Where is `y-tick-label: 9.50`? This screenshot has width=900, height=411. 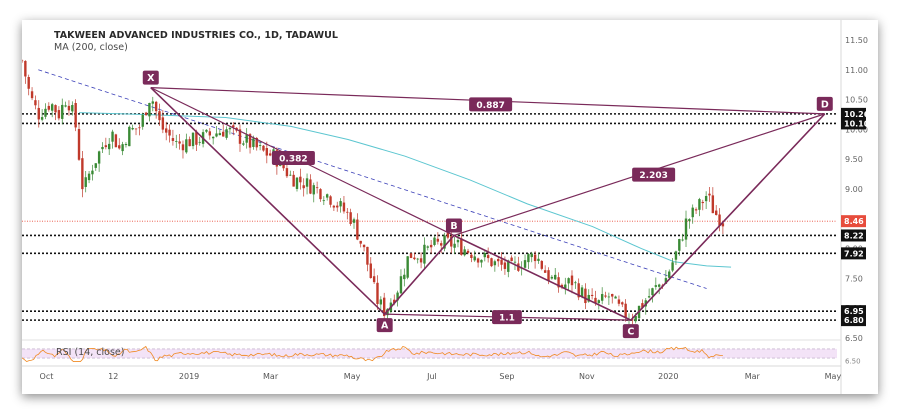 y-tick-label: 9.50 is located at coordinates (854, 159).